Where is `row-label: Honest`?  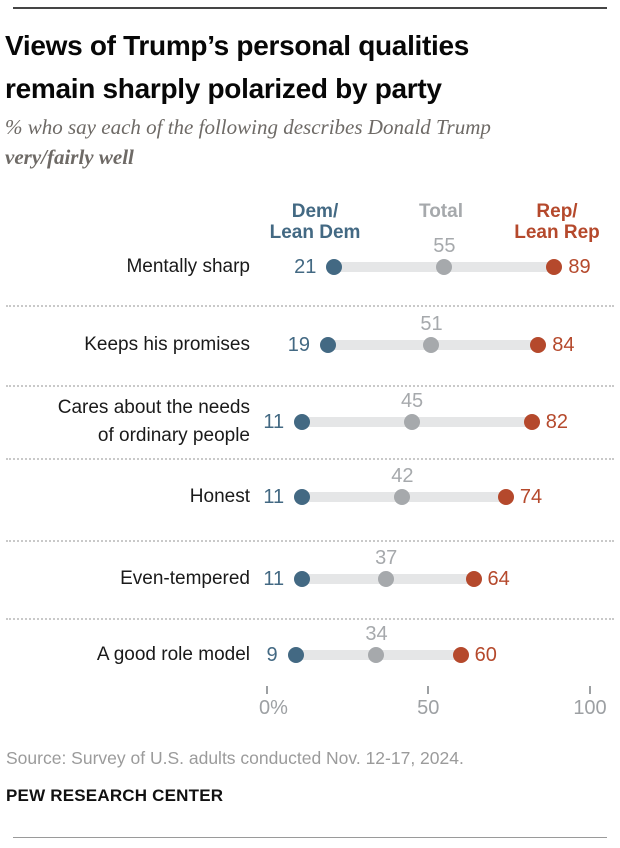
row-label: Honest is located at coordinates (219, 496).